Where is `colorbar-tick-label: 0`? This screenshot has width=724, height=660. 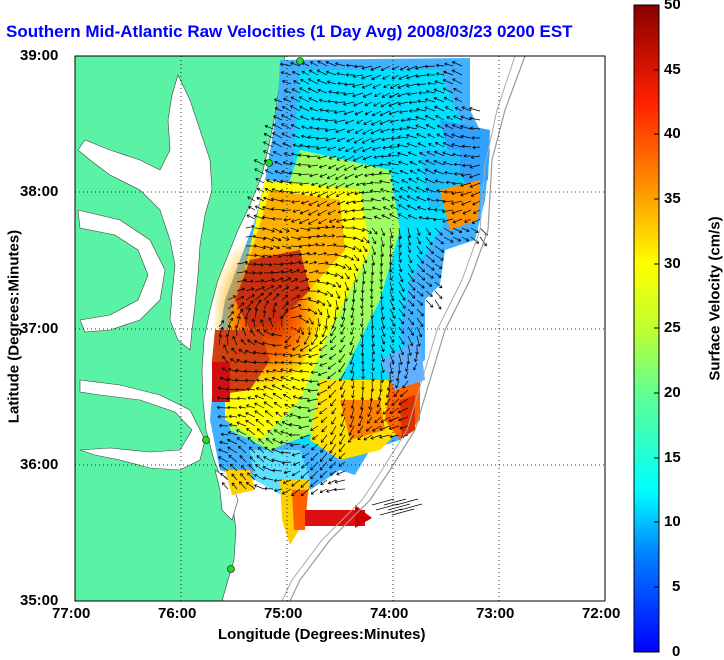
colorbar-tick-label: 0 is located at coordinates (676, 651).